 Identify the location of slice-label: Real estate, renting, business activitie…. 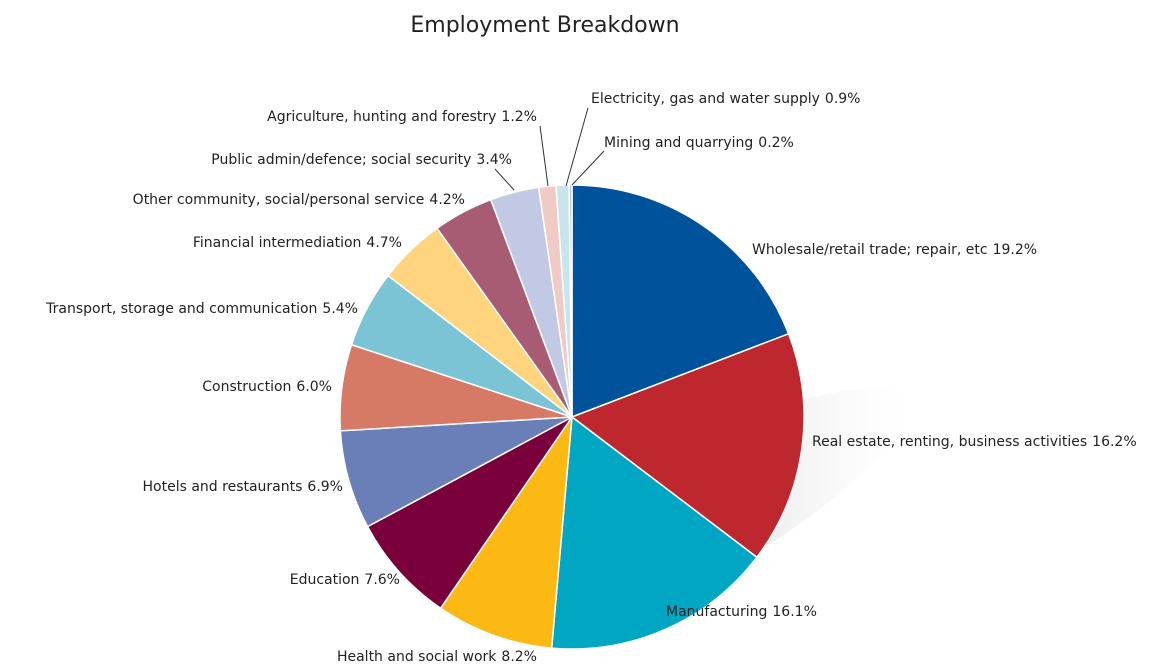
(974, 442).